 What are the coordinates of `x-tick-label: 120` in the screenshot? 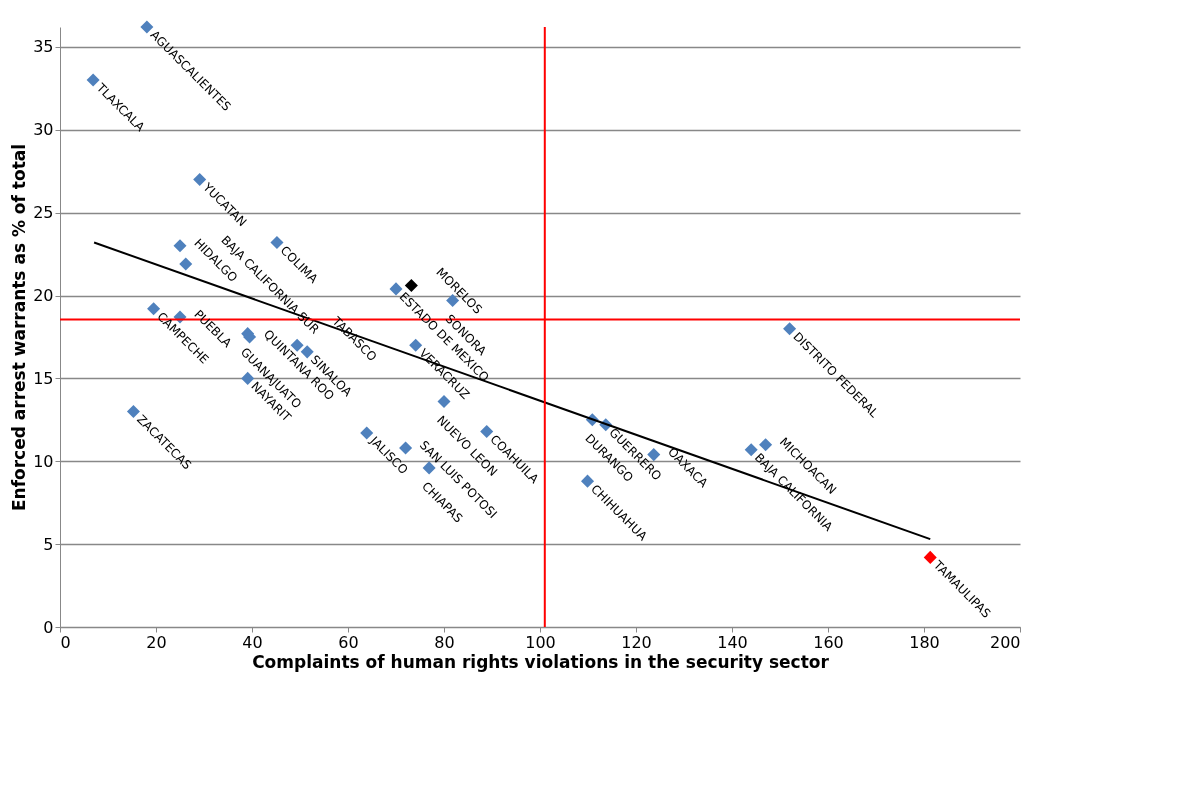 It's located at (636, 642).